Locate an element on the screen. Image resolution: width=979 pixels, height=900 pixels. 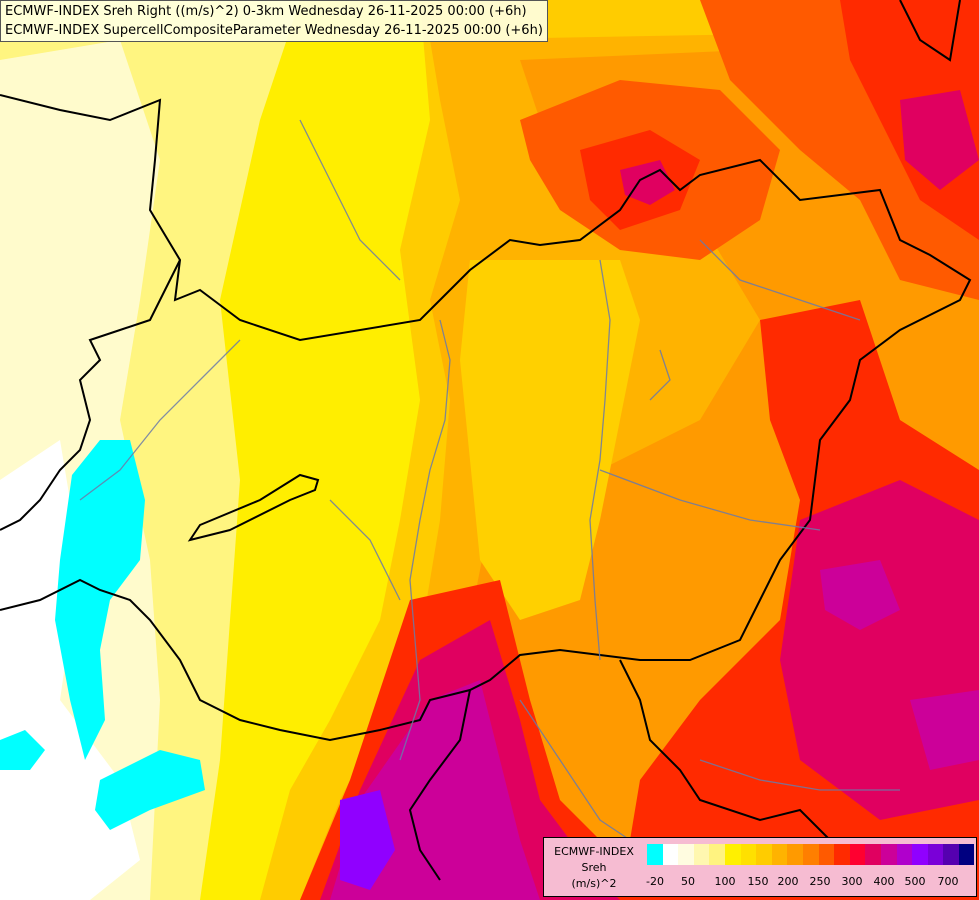
legend-title-unit: (m/s)^2 is located at coordinates (594, 883).